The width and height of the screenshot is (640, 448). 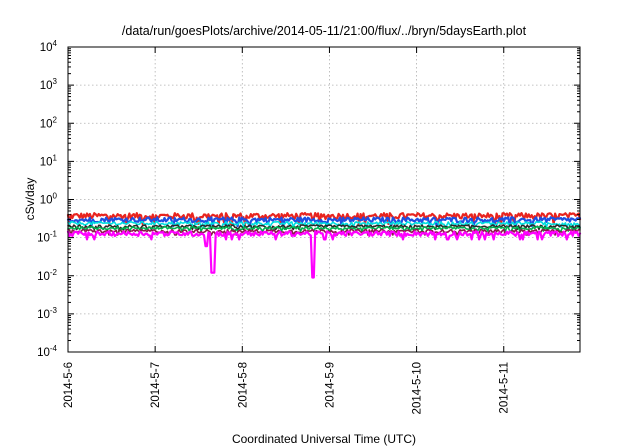 What do you see at coordinates (505, 388) in the screenshot?
I see `x-tick-label: 2014-5-11` at bounding box center [505, 388].